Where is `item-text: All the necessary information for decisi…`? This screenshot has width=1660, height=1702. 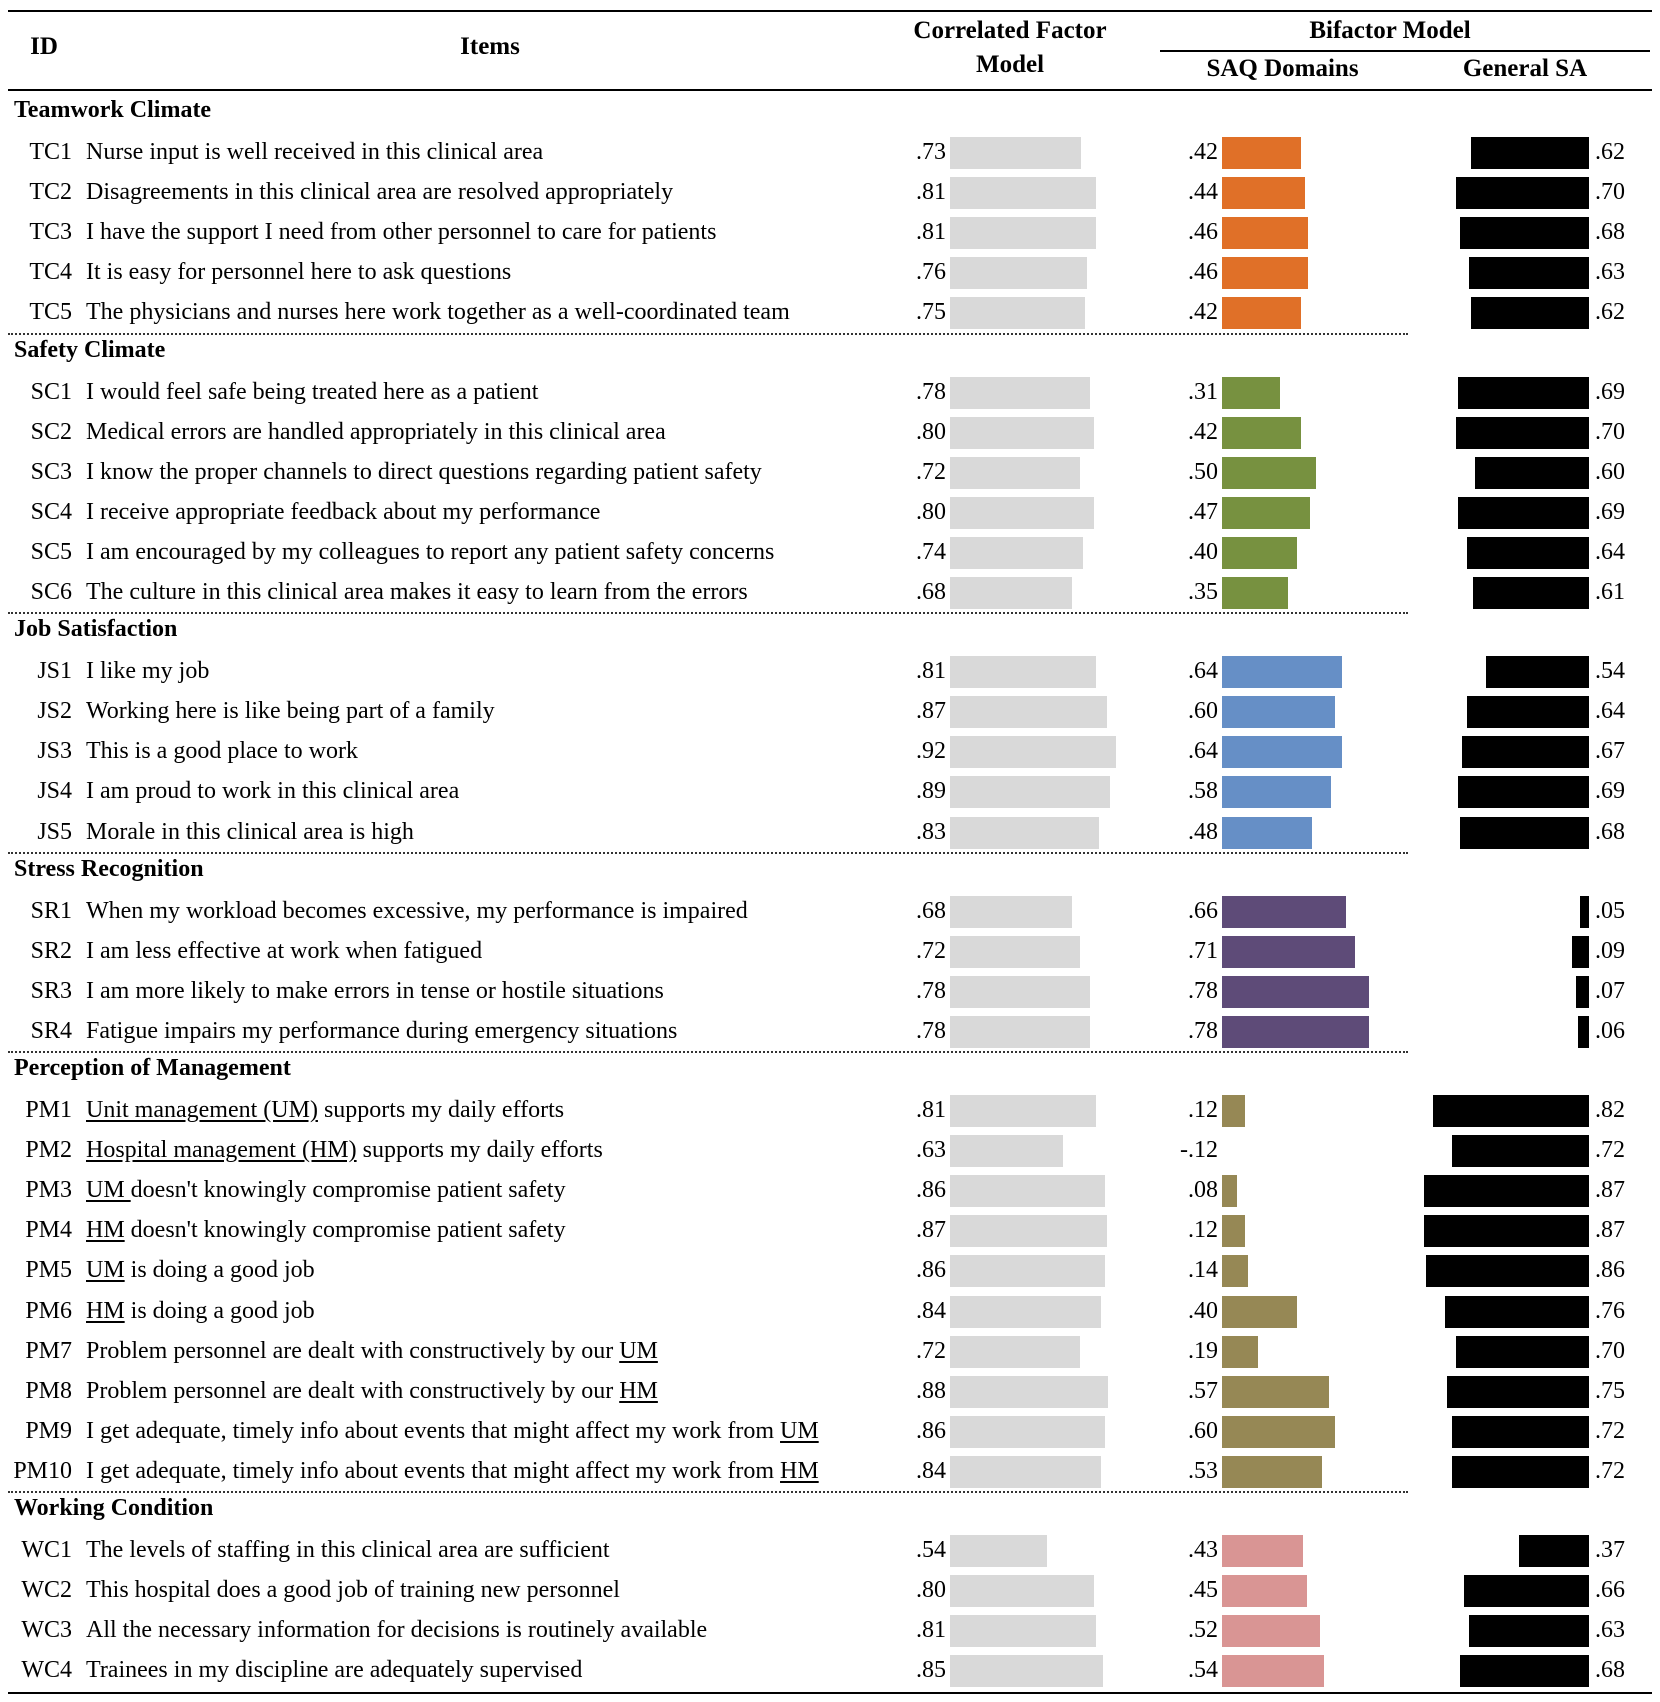
item-text: All the necessary information for decisi… is located at coordinates (397, 1630).